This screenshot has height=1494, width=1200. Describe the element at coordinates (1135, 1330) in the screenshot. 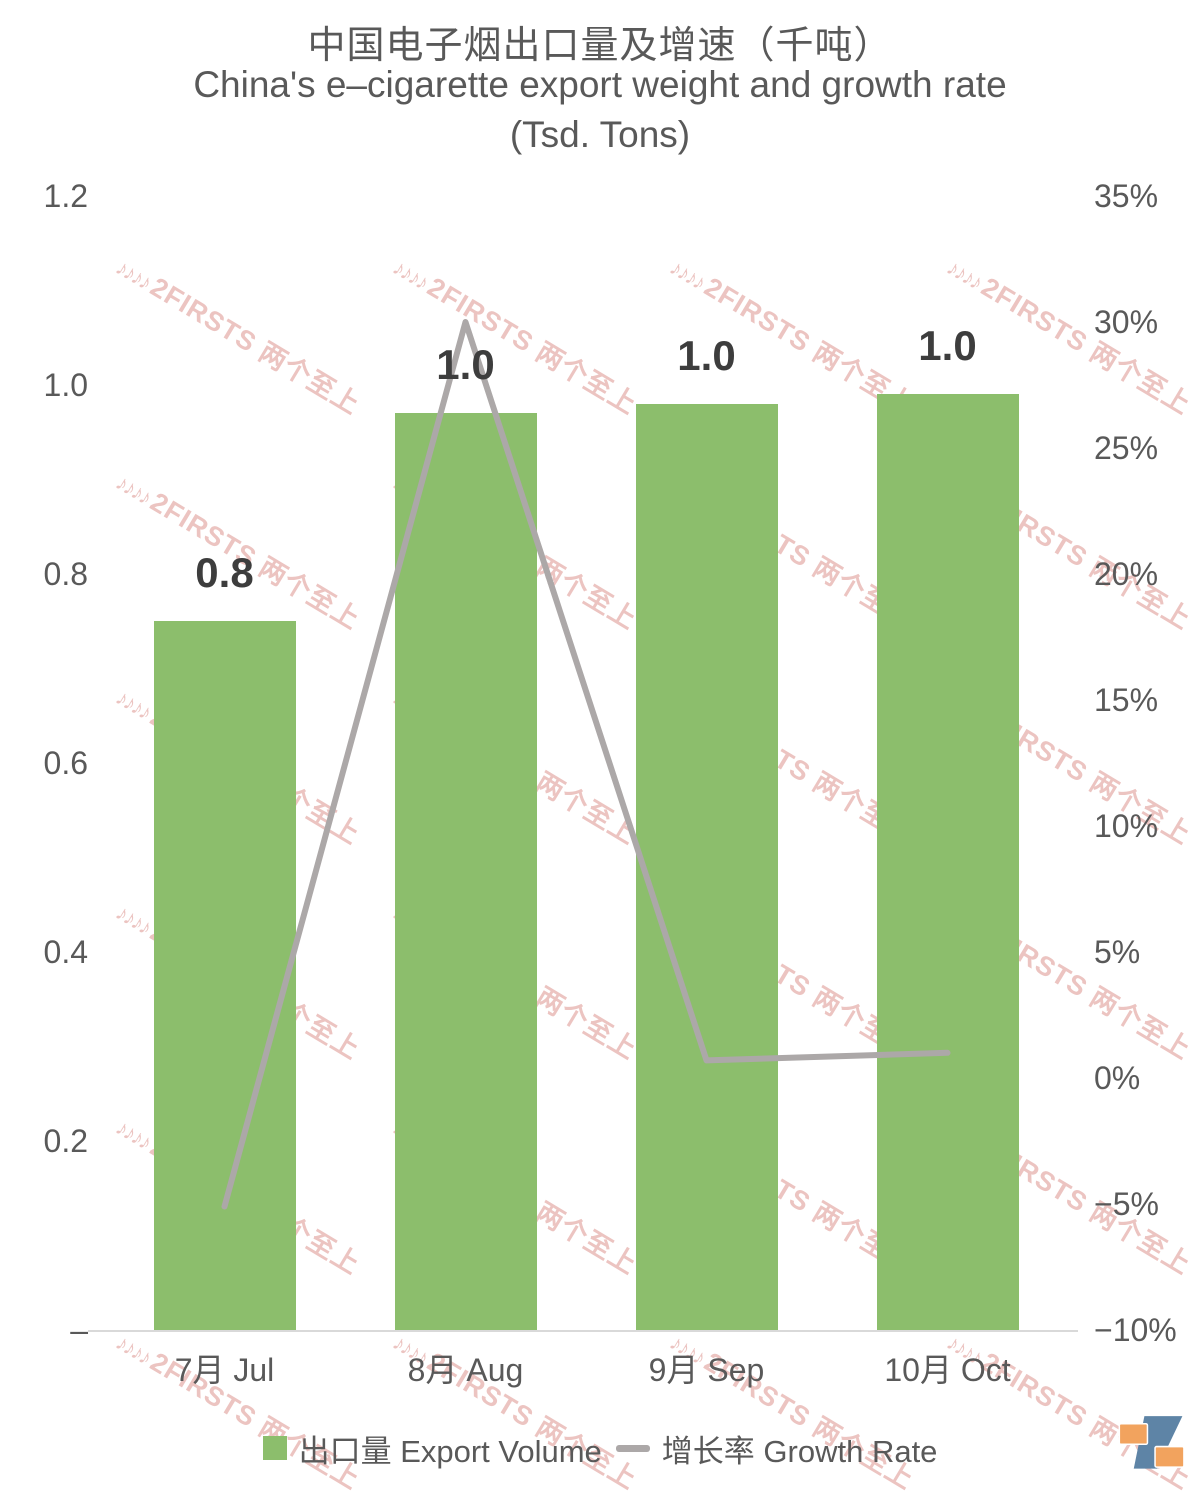

I see `right-axis-tick: −10%` at that location.